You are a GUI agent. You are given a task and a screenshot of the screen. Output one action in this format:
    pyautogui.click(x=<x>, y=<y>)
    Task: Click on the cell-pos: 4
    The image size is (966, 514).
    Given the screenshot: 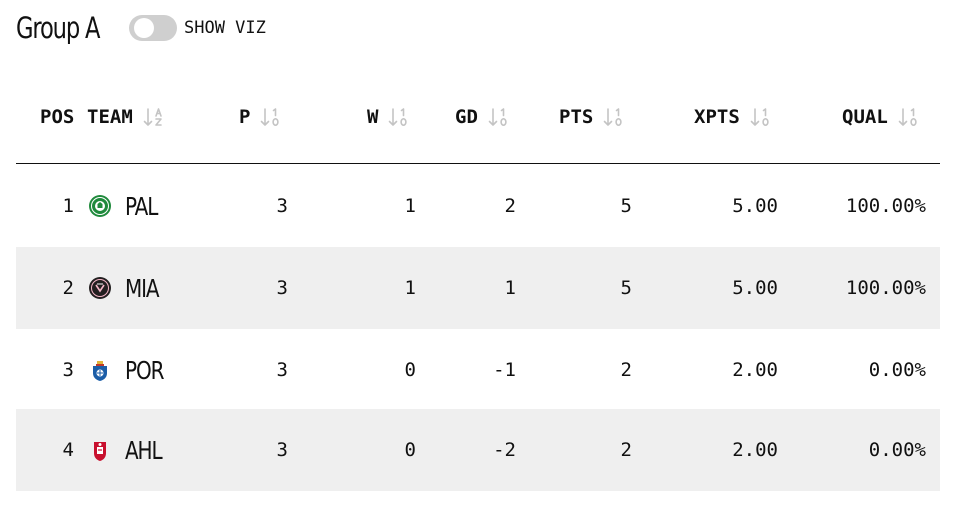 What is the action you would take?
    pyautogui.click(x=68, y=450)
    